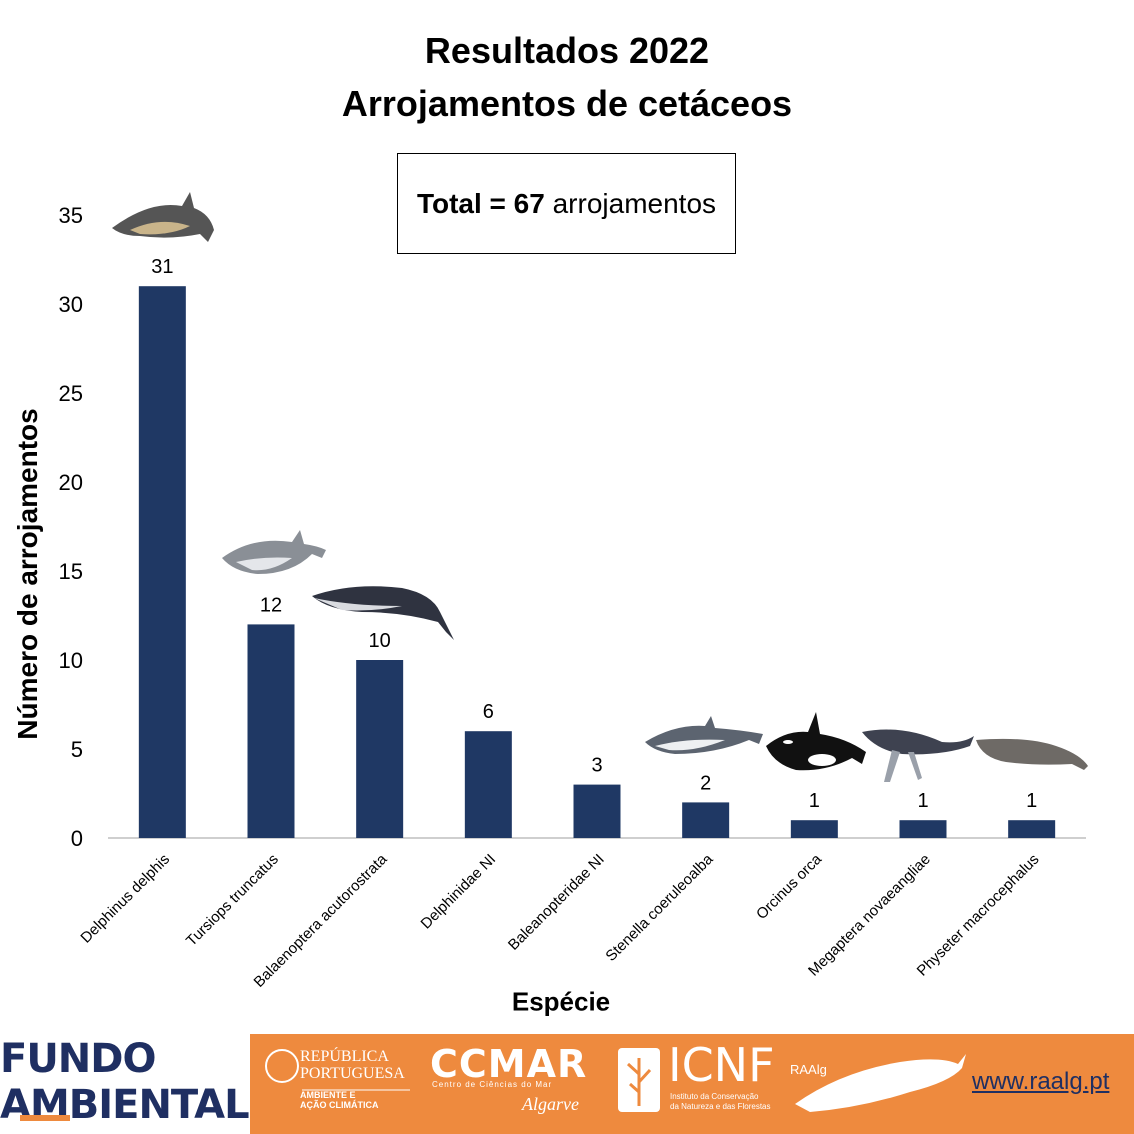 The height and width of the screenshot is (1134, 1134). Describe the element at coordinates (509, 1064) in the screenshot. I see `ccmar-logo-text: CCMAR` at that location.